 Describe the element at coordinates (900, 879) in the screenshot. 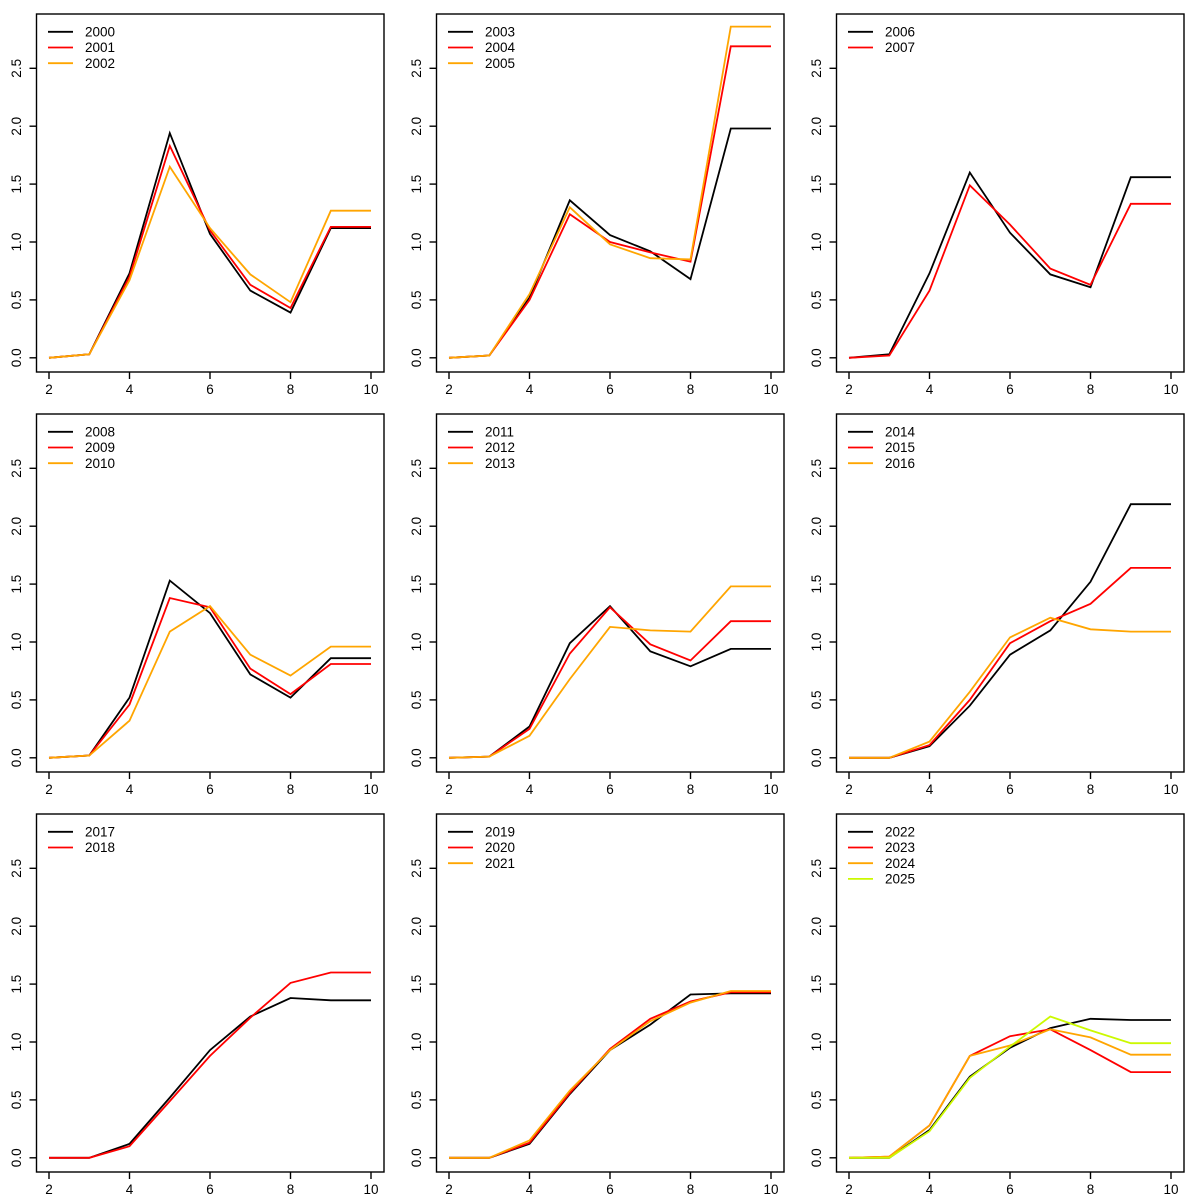

I see `legend-label-2025: 2025` at that location.